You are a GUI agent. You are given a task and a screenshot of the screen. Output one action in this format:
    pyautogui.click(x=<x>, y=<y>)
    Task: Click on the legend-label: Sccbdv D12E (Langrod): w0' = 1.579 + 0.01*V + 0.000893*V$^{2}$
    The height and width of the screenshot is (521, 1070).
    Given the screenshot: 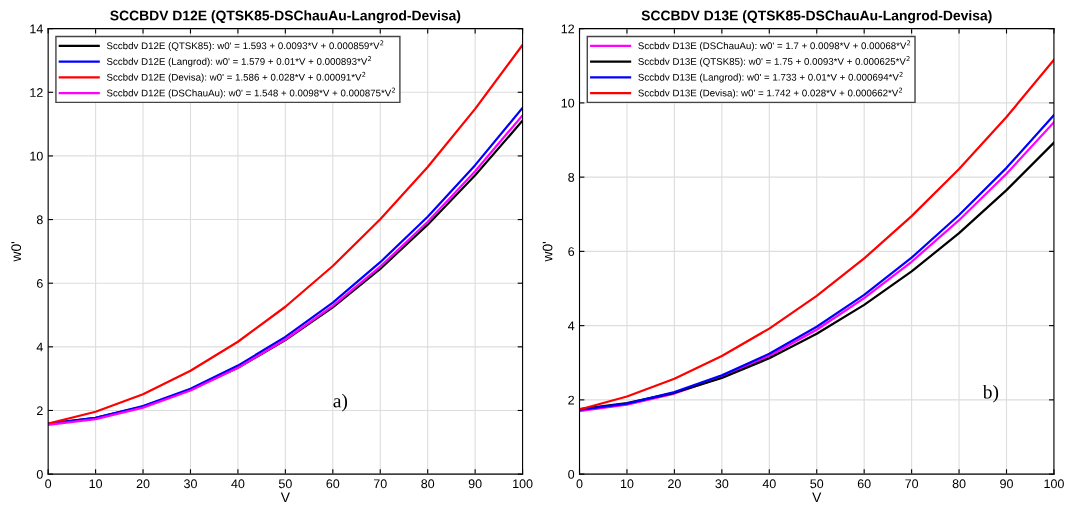 What is the action you would take?
    pyautogui.click(x=239, y=61)
    